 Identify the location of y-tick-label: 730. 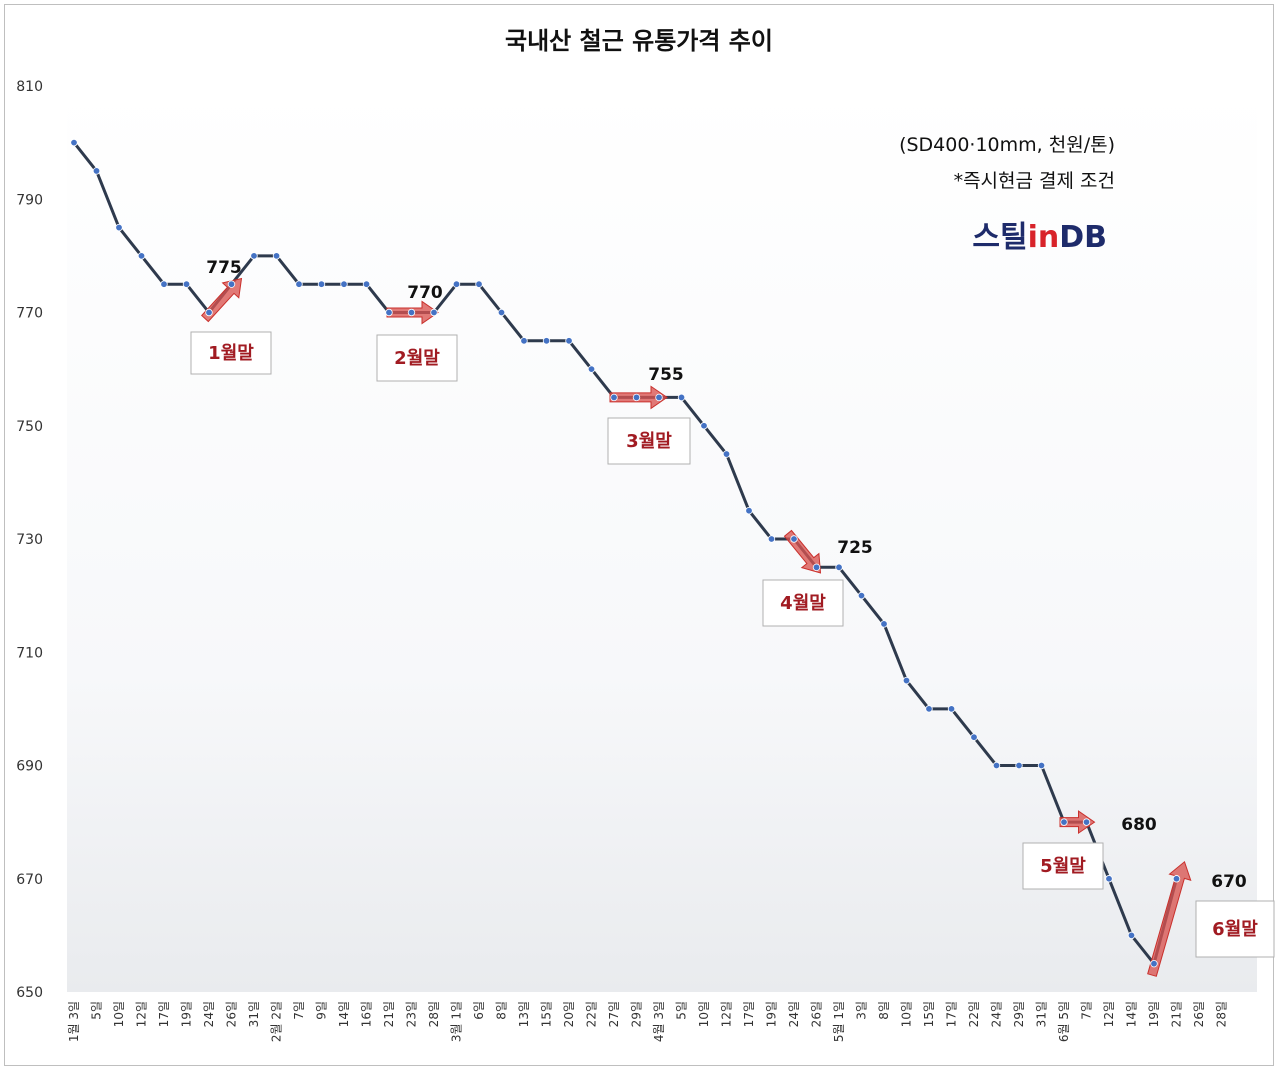
(29, 540).